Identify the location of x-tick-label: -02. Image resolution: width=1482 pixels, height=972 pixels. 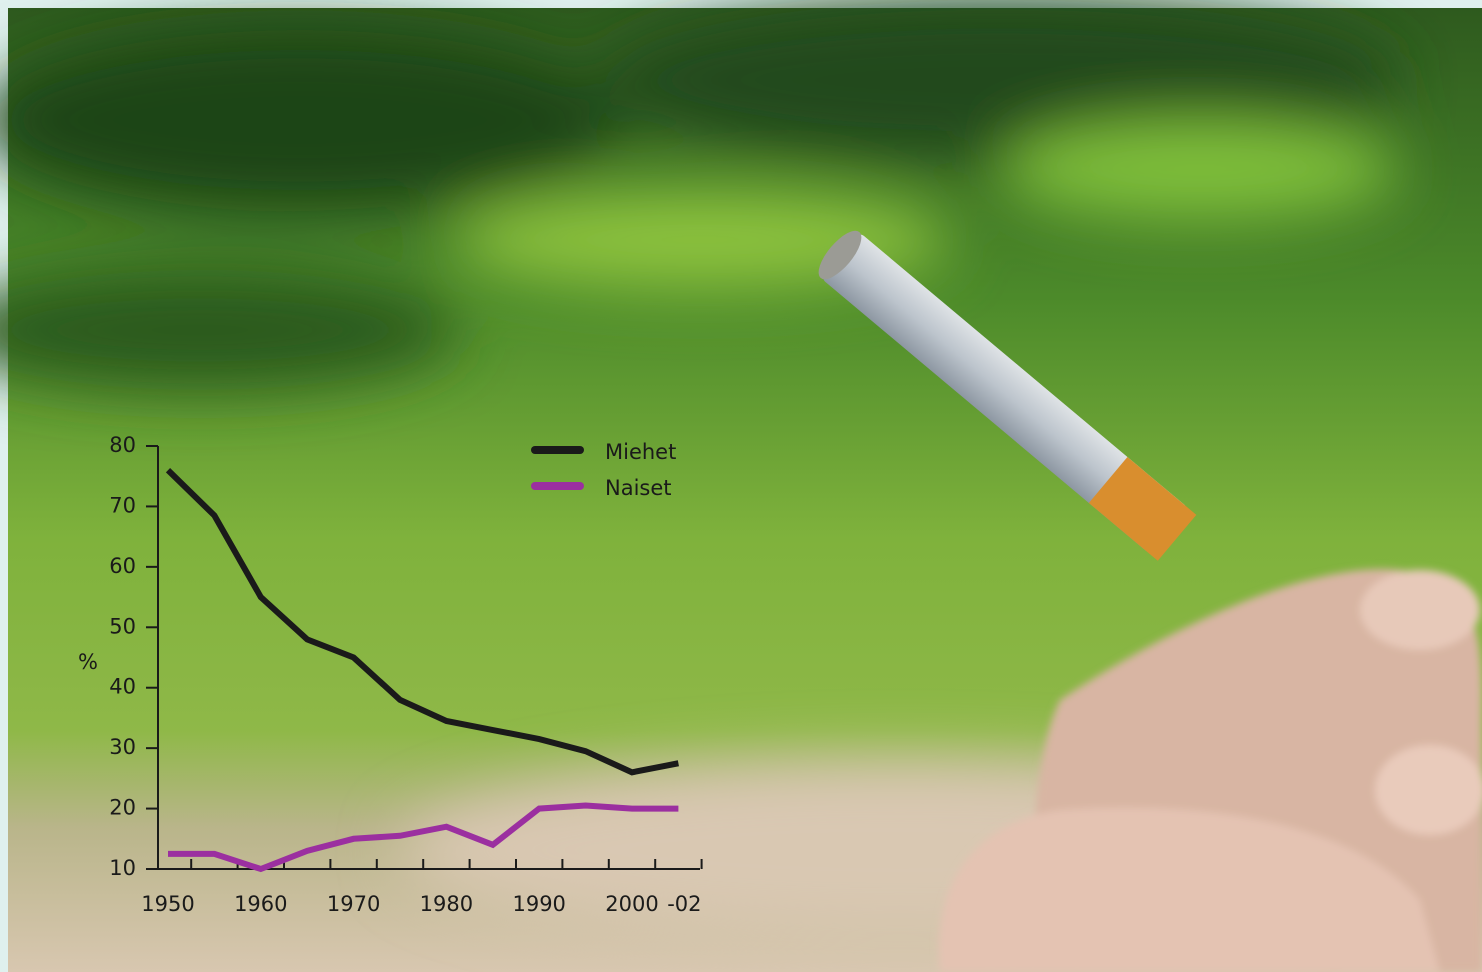
(684, 904).